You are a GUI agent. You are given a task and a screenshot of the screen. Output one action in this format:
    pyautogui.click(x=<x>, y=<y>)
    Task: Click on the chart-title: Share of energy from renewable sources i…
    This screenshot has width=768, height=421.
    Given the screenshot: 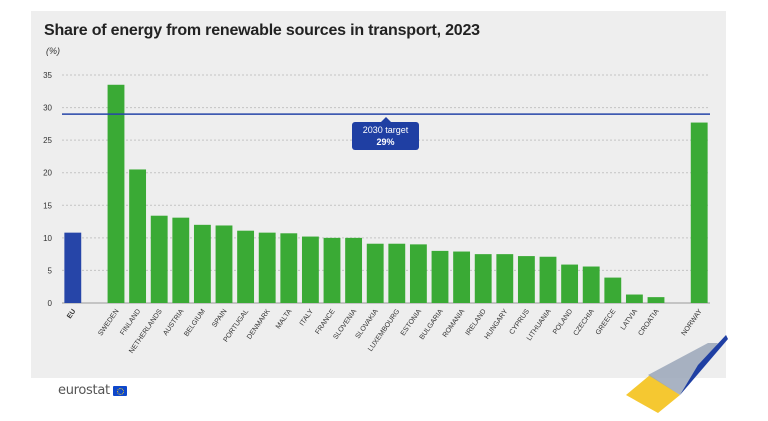 What is the action you would take?
    pyautogui.click(x=262, y=30)
    